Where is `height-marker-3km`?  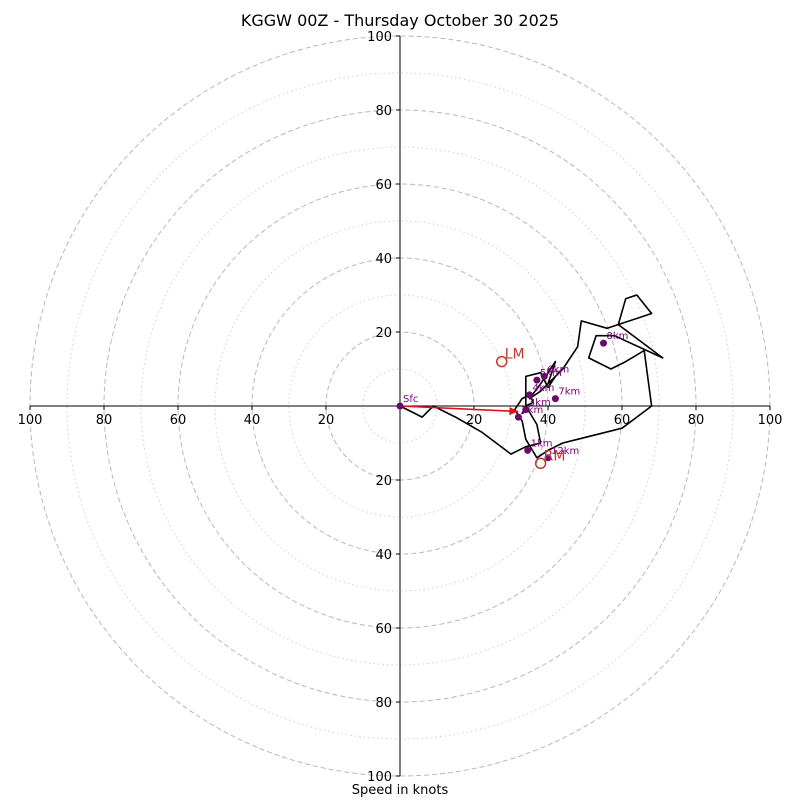
height-marker-3km is located at coordinates (526, 410).